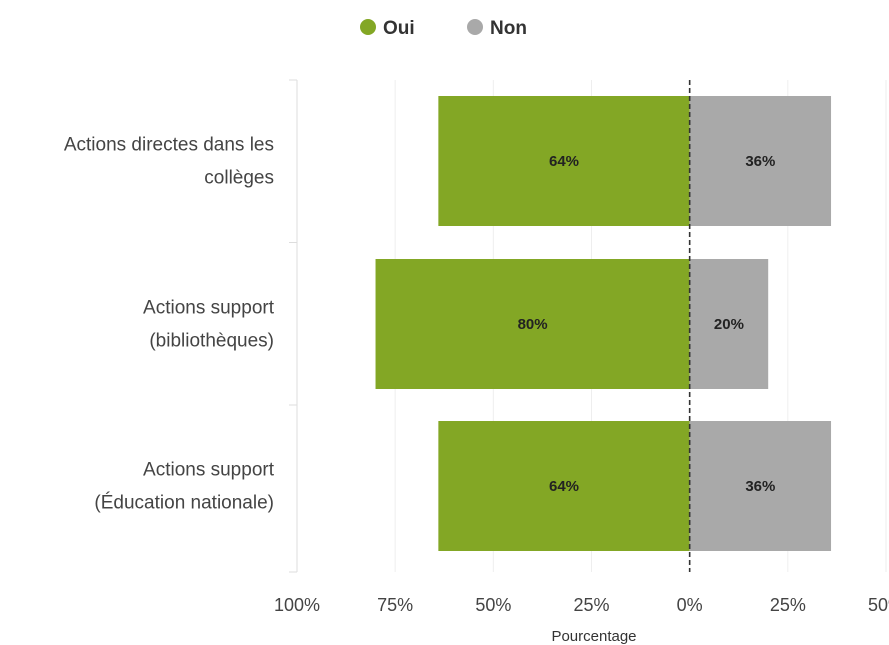  Describe the element at coordinates (395, 605) in the screenshot. I see `x-tick-label: 75%` at that location.